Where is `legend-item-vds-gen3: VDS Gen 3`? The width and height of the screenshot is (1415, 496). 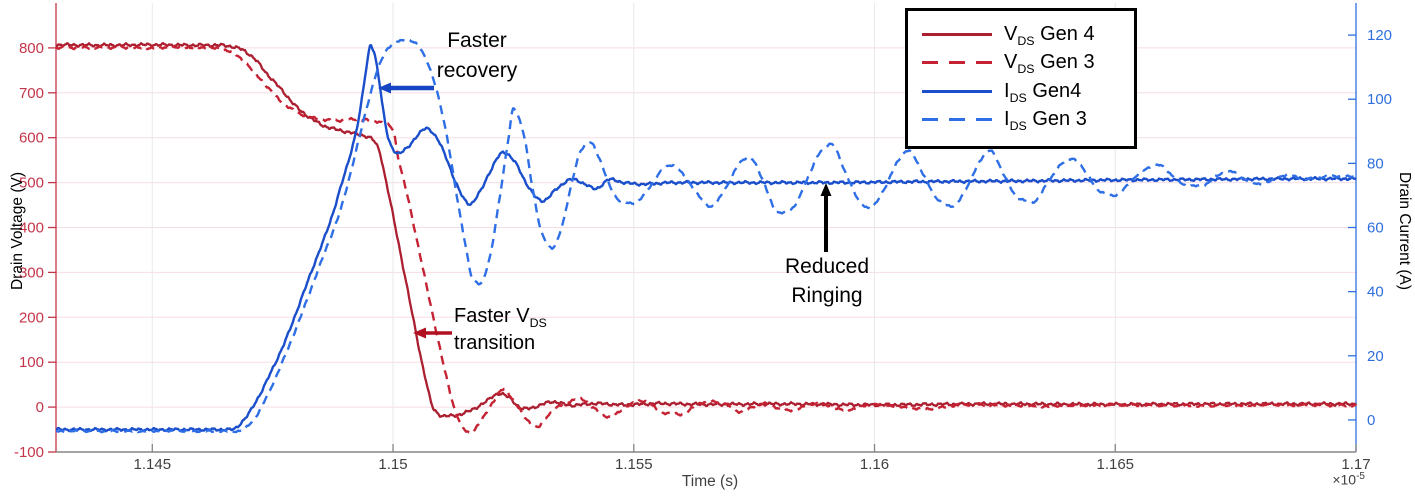 legend-item-vds-gen3: VDS Gen 3 is located at coordinates (1028, 63).